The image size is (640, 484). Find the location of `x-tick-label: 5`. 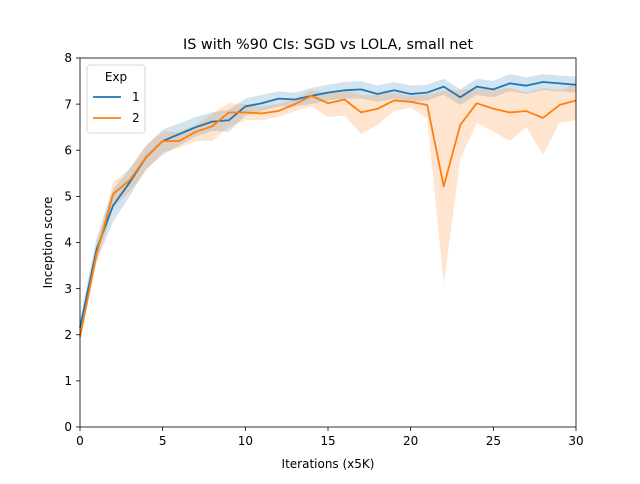

x-tick-label: 5 is located at coordinates (163, 441).